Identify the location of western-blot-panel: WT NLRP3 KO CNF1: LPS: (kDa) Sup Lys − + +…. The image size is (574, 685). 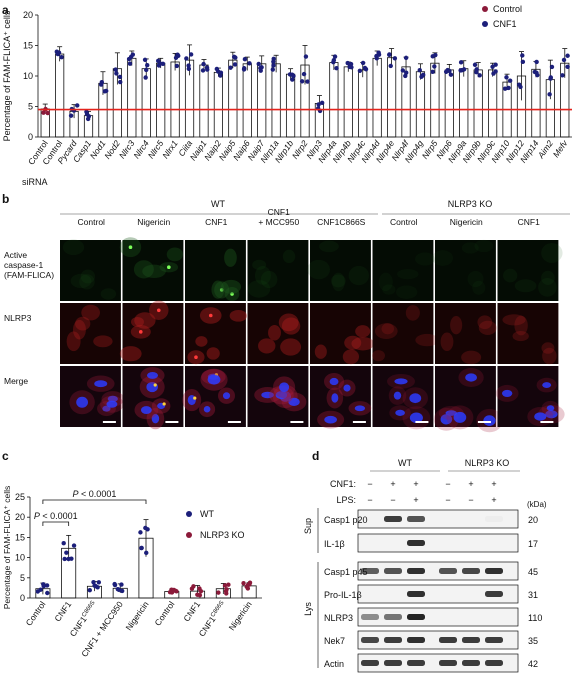
(425, 565).